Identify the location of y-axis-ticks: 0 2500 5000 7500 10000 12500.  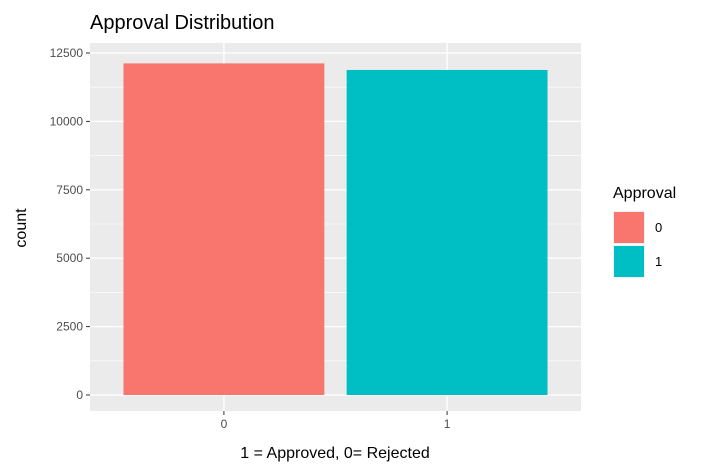
(70, 224).